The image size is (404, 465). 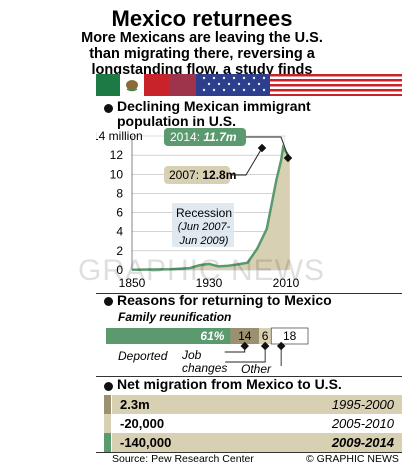 What do you see at coordinates (256, 369) in the screenshot?
I see `other-label: Other` at bounding box center [256, 369].